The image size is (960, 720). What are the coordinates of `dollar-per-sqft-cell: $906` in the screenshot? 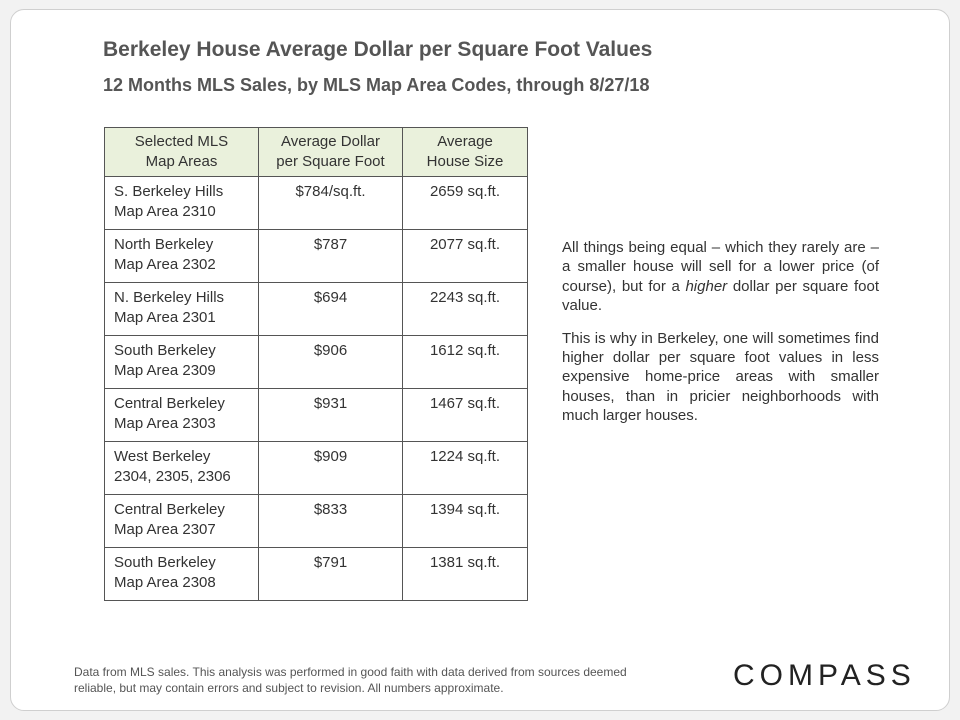 It's located at (330, 362).